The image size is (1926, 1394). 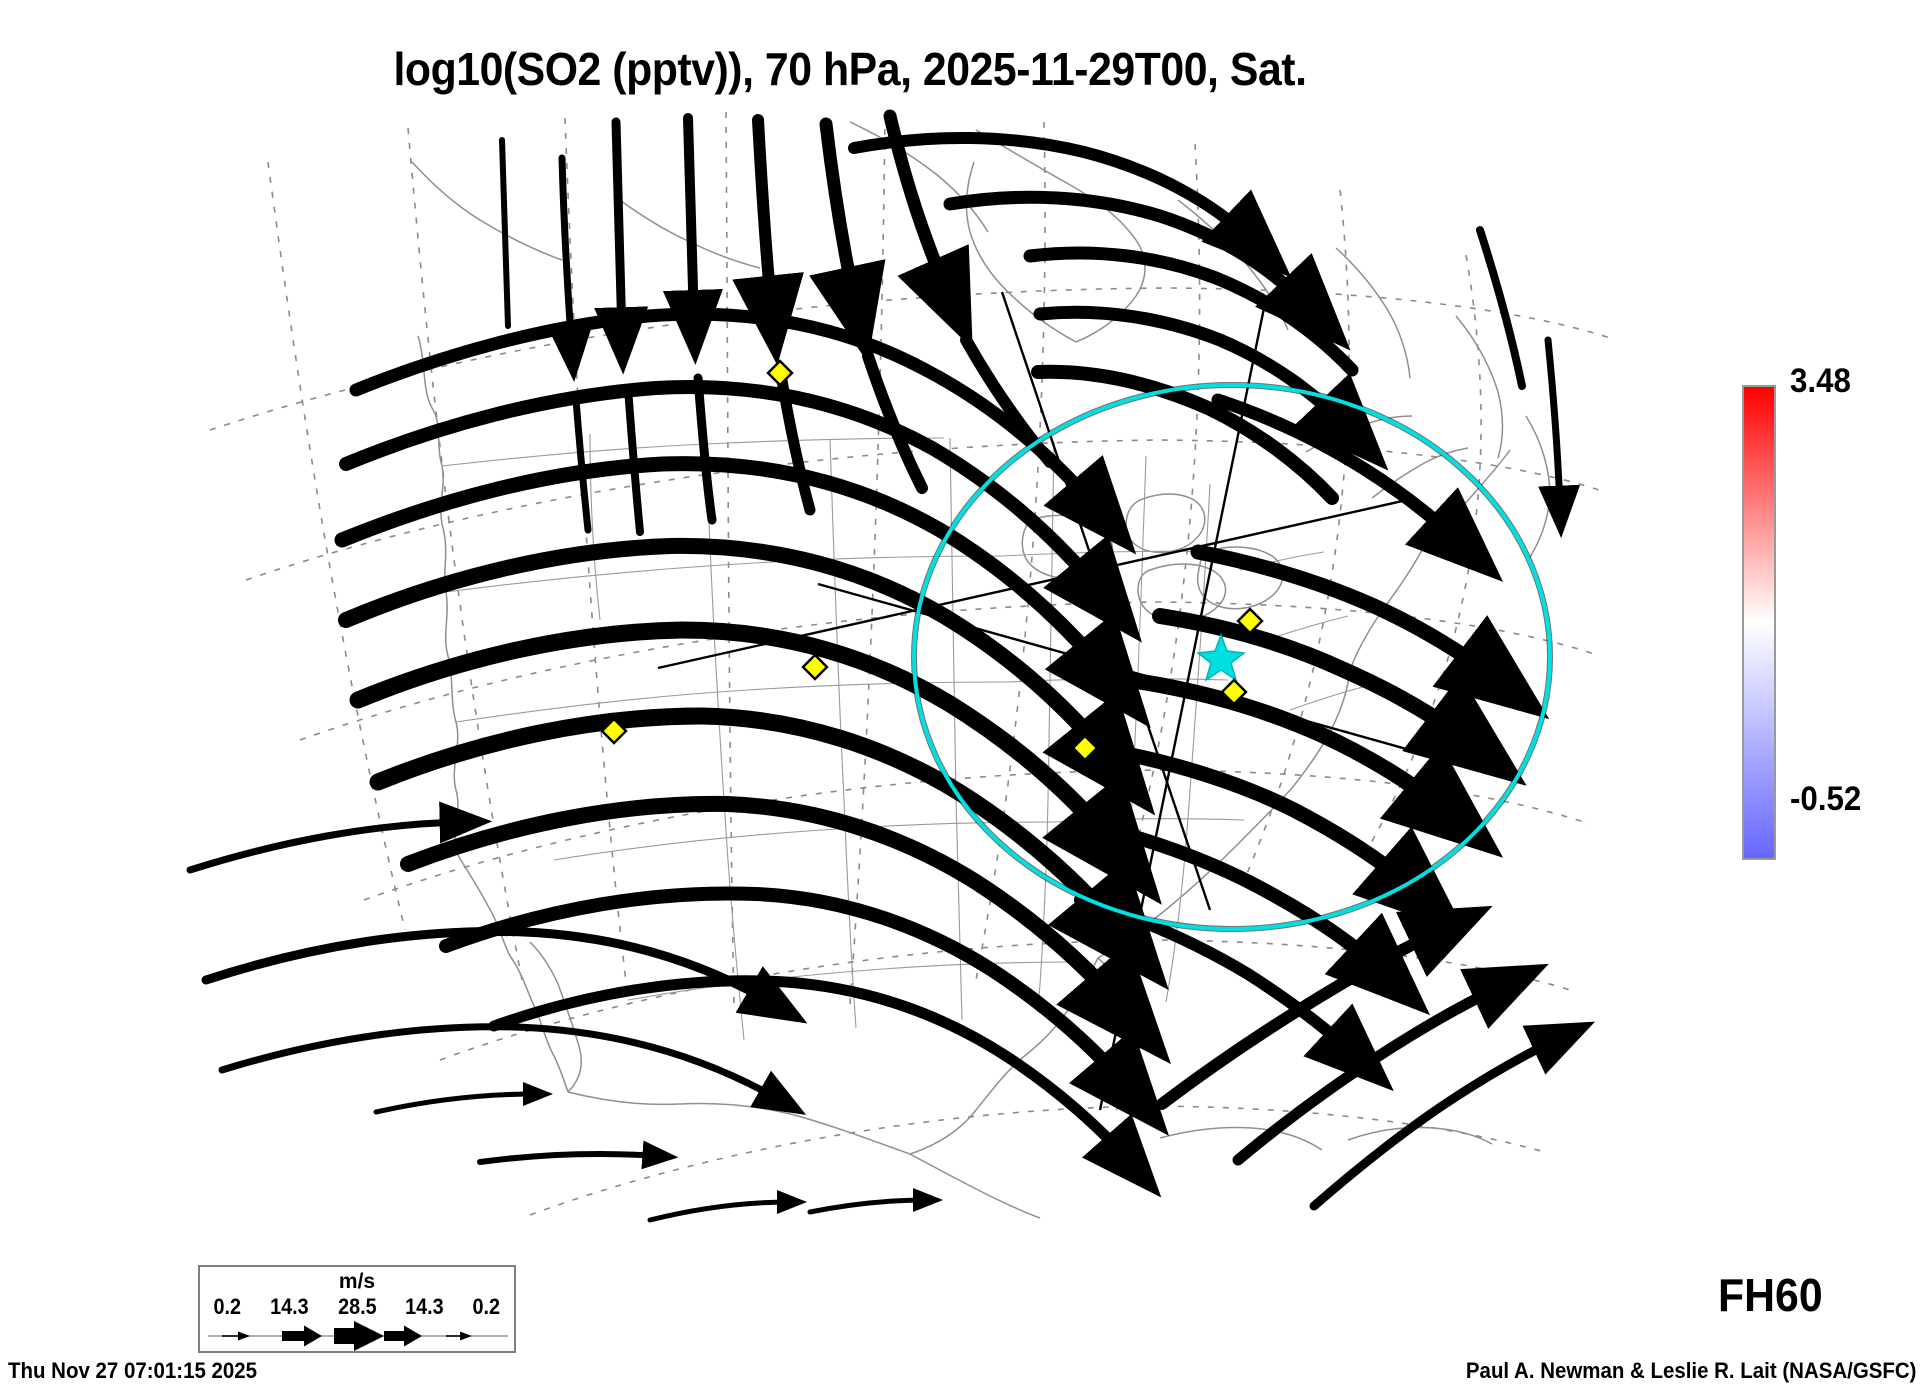 I want to click on map-station-markers, so click(x=932, y=560).